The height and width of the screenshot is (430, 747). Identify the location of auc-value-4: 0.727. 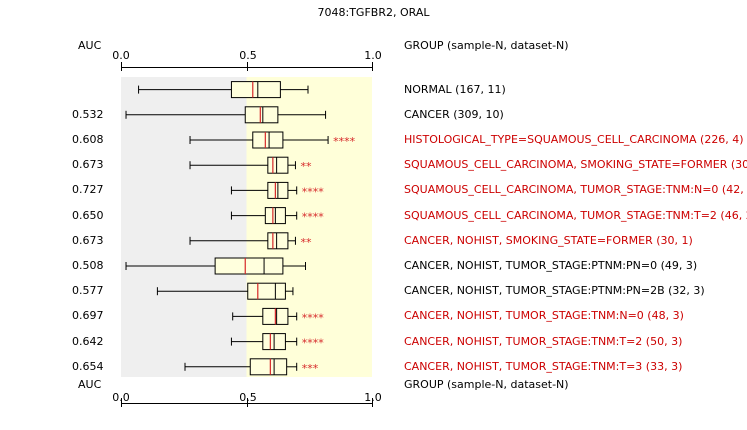
(88, 190).